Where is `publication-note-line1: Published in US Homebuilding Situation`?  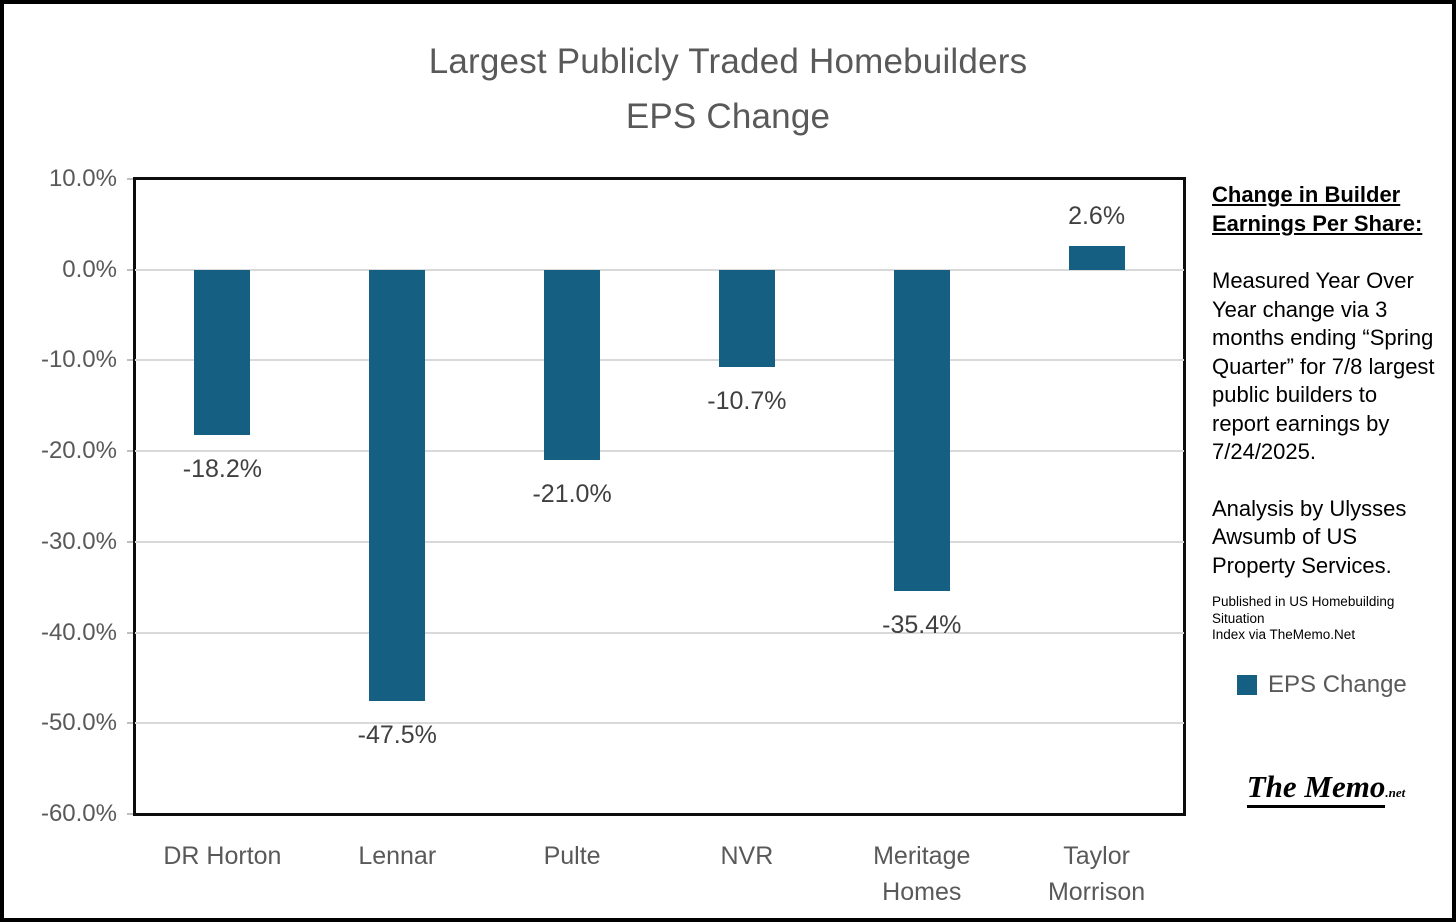
publication-note-line1: Published in US Homebuilding Situation is located at coordinates (1303, 610).